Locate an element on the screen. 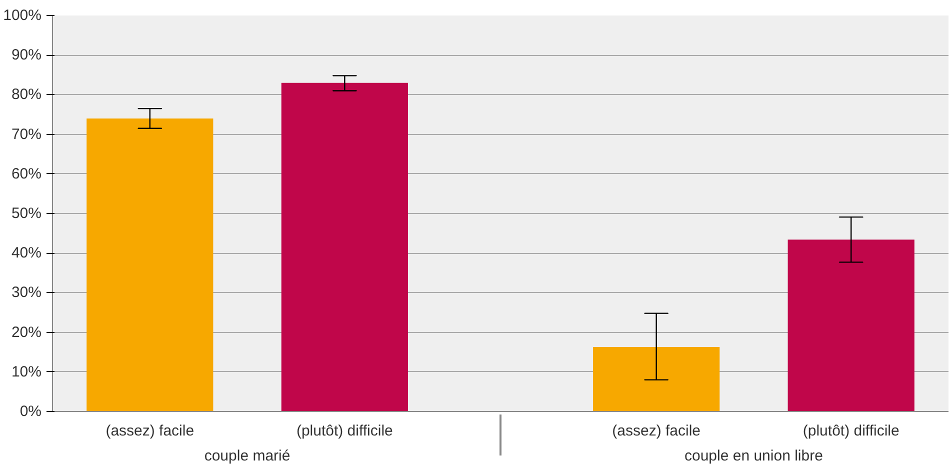 This screenshot has height=467, width=950. y-tick-label: 30% is located at coordinates (26, 293).